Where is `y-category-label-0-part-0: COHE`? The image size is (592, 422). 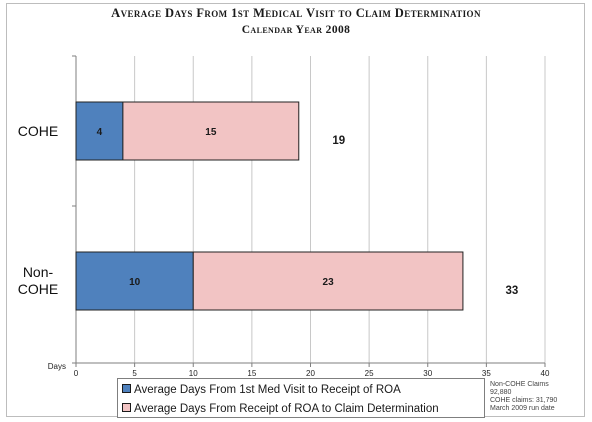
y-category-label-0-part-0: COHE is located at coordinates (38, 131).